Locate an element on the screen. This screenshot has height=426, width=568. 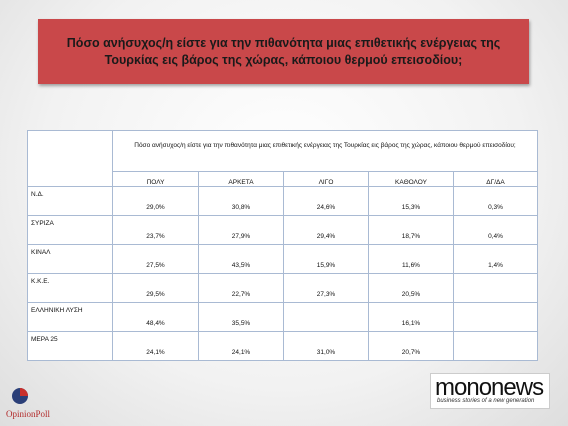
value-cell: 35,5% is located at coordinates (241, 317).